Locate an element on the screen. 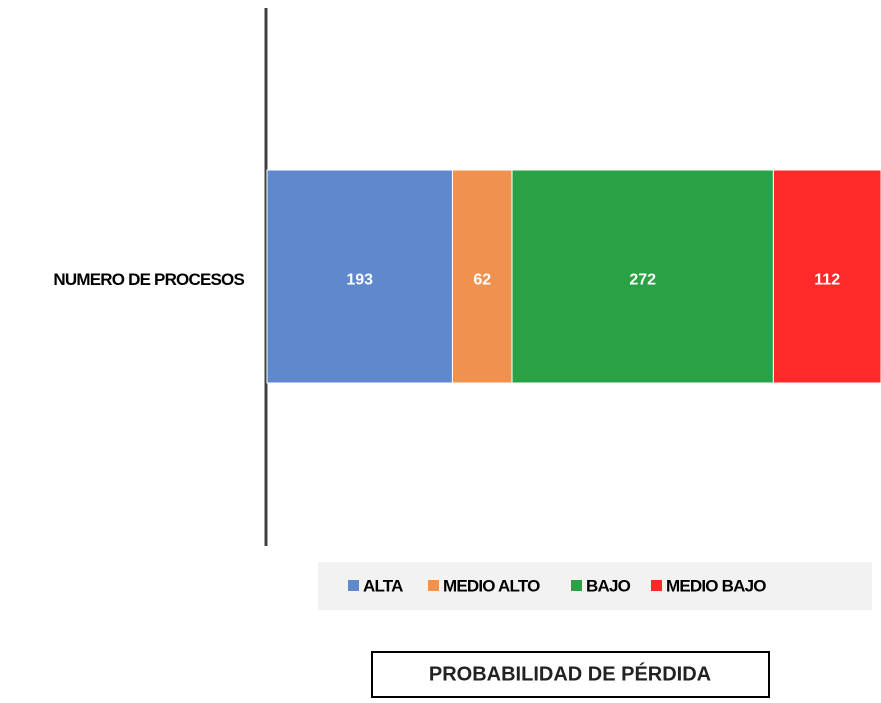 This screenshot has height=703, width=881. title-box is located at coordinates (570, 674).